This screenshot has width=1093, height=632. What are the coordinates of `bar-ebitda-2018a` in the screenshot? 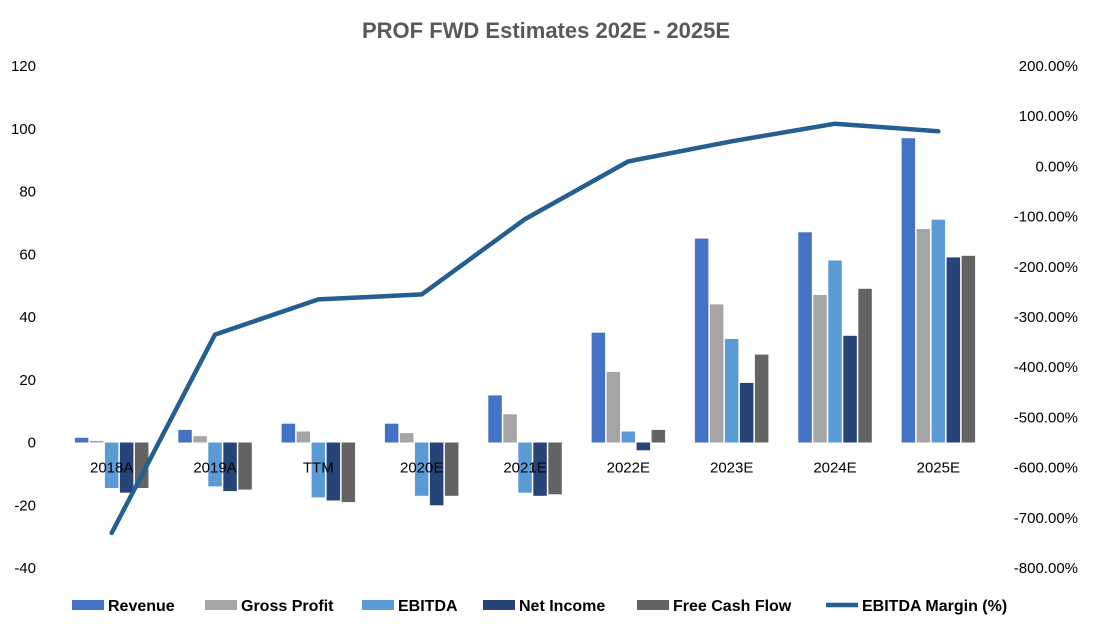 It's located at (111, 465).